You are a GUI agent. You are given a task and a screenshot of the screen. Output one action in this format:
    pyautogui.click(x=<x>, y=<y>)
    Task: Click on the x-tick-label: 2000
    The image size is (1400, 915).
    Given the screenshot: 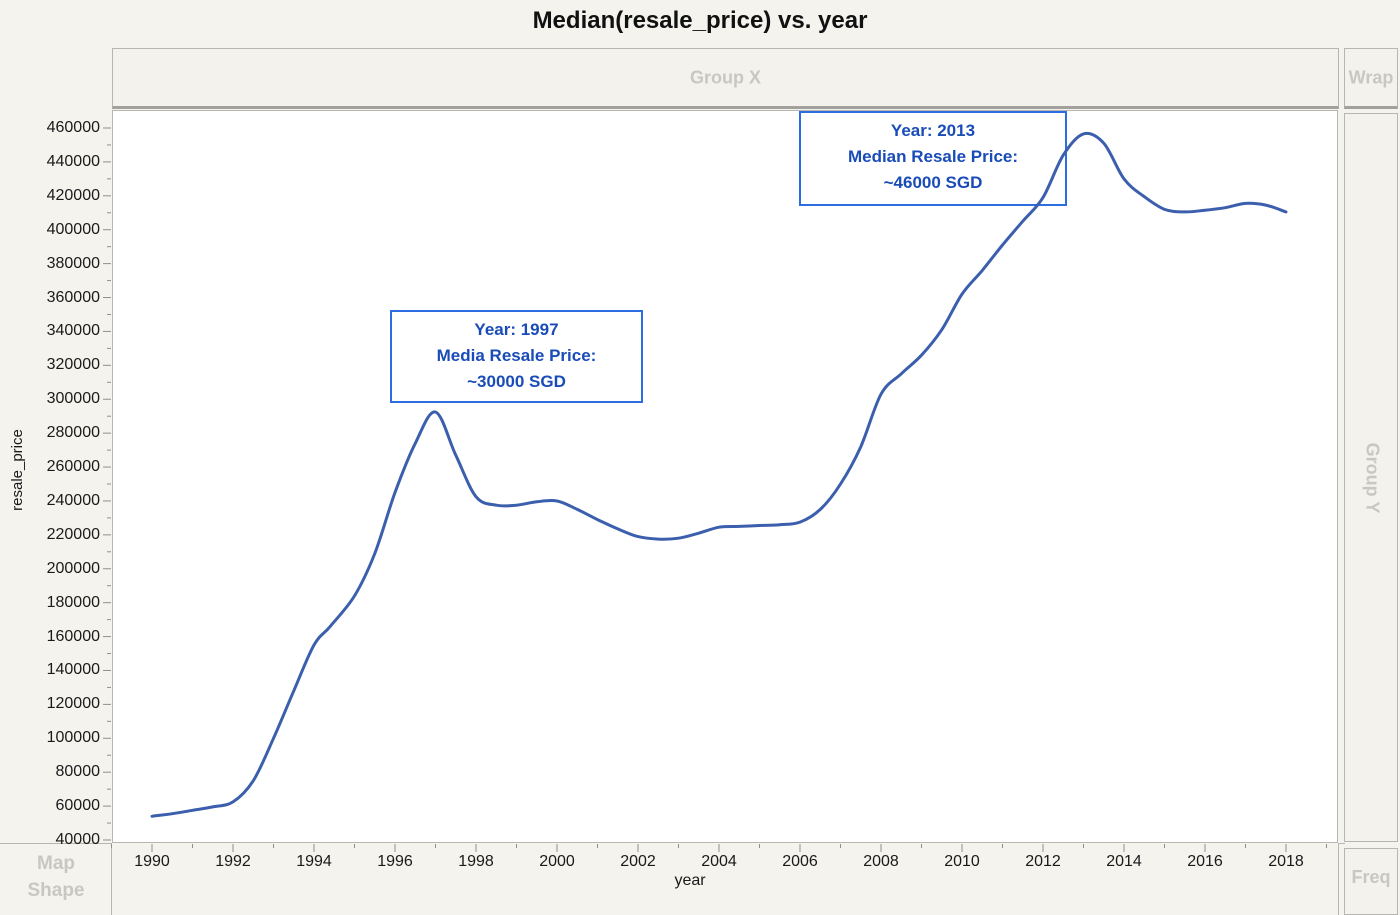 What is the action you would take?
    pyautogui.click(x=557, y=861)
    